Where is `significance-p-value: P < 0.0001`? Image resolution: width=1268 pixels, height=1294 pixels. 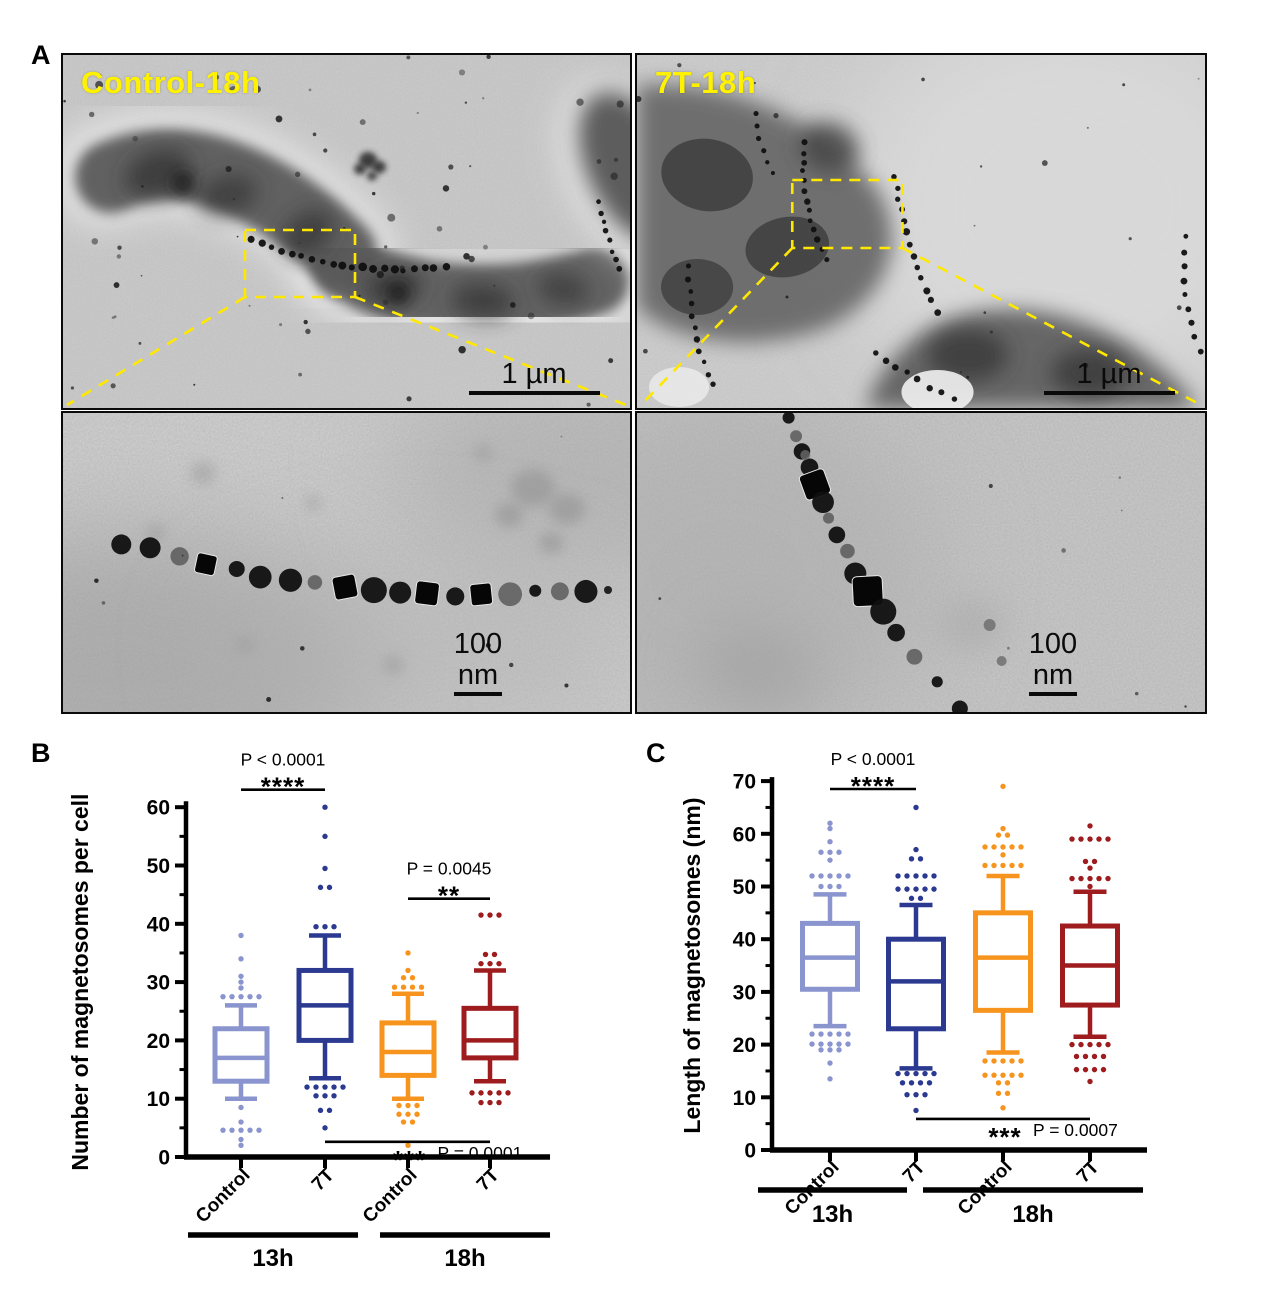 significance-p-value: P < 0.0001 is located at coordinates (873, 759).